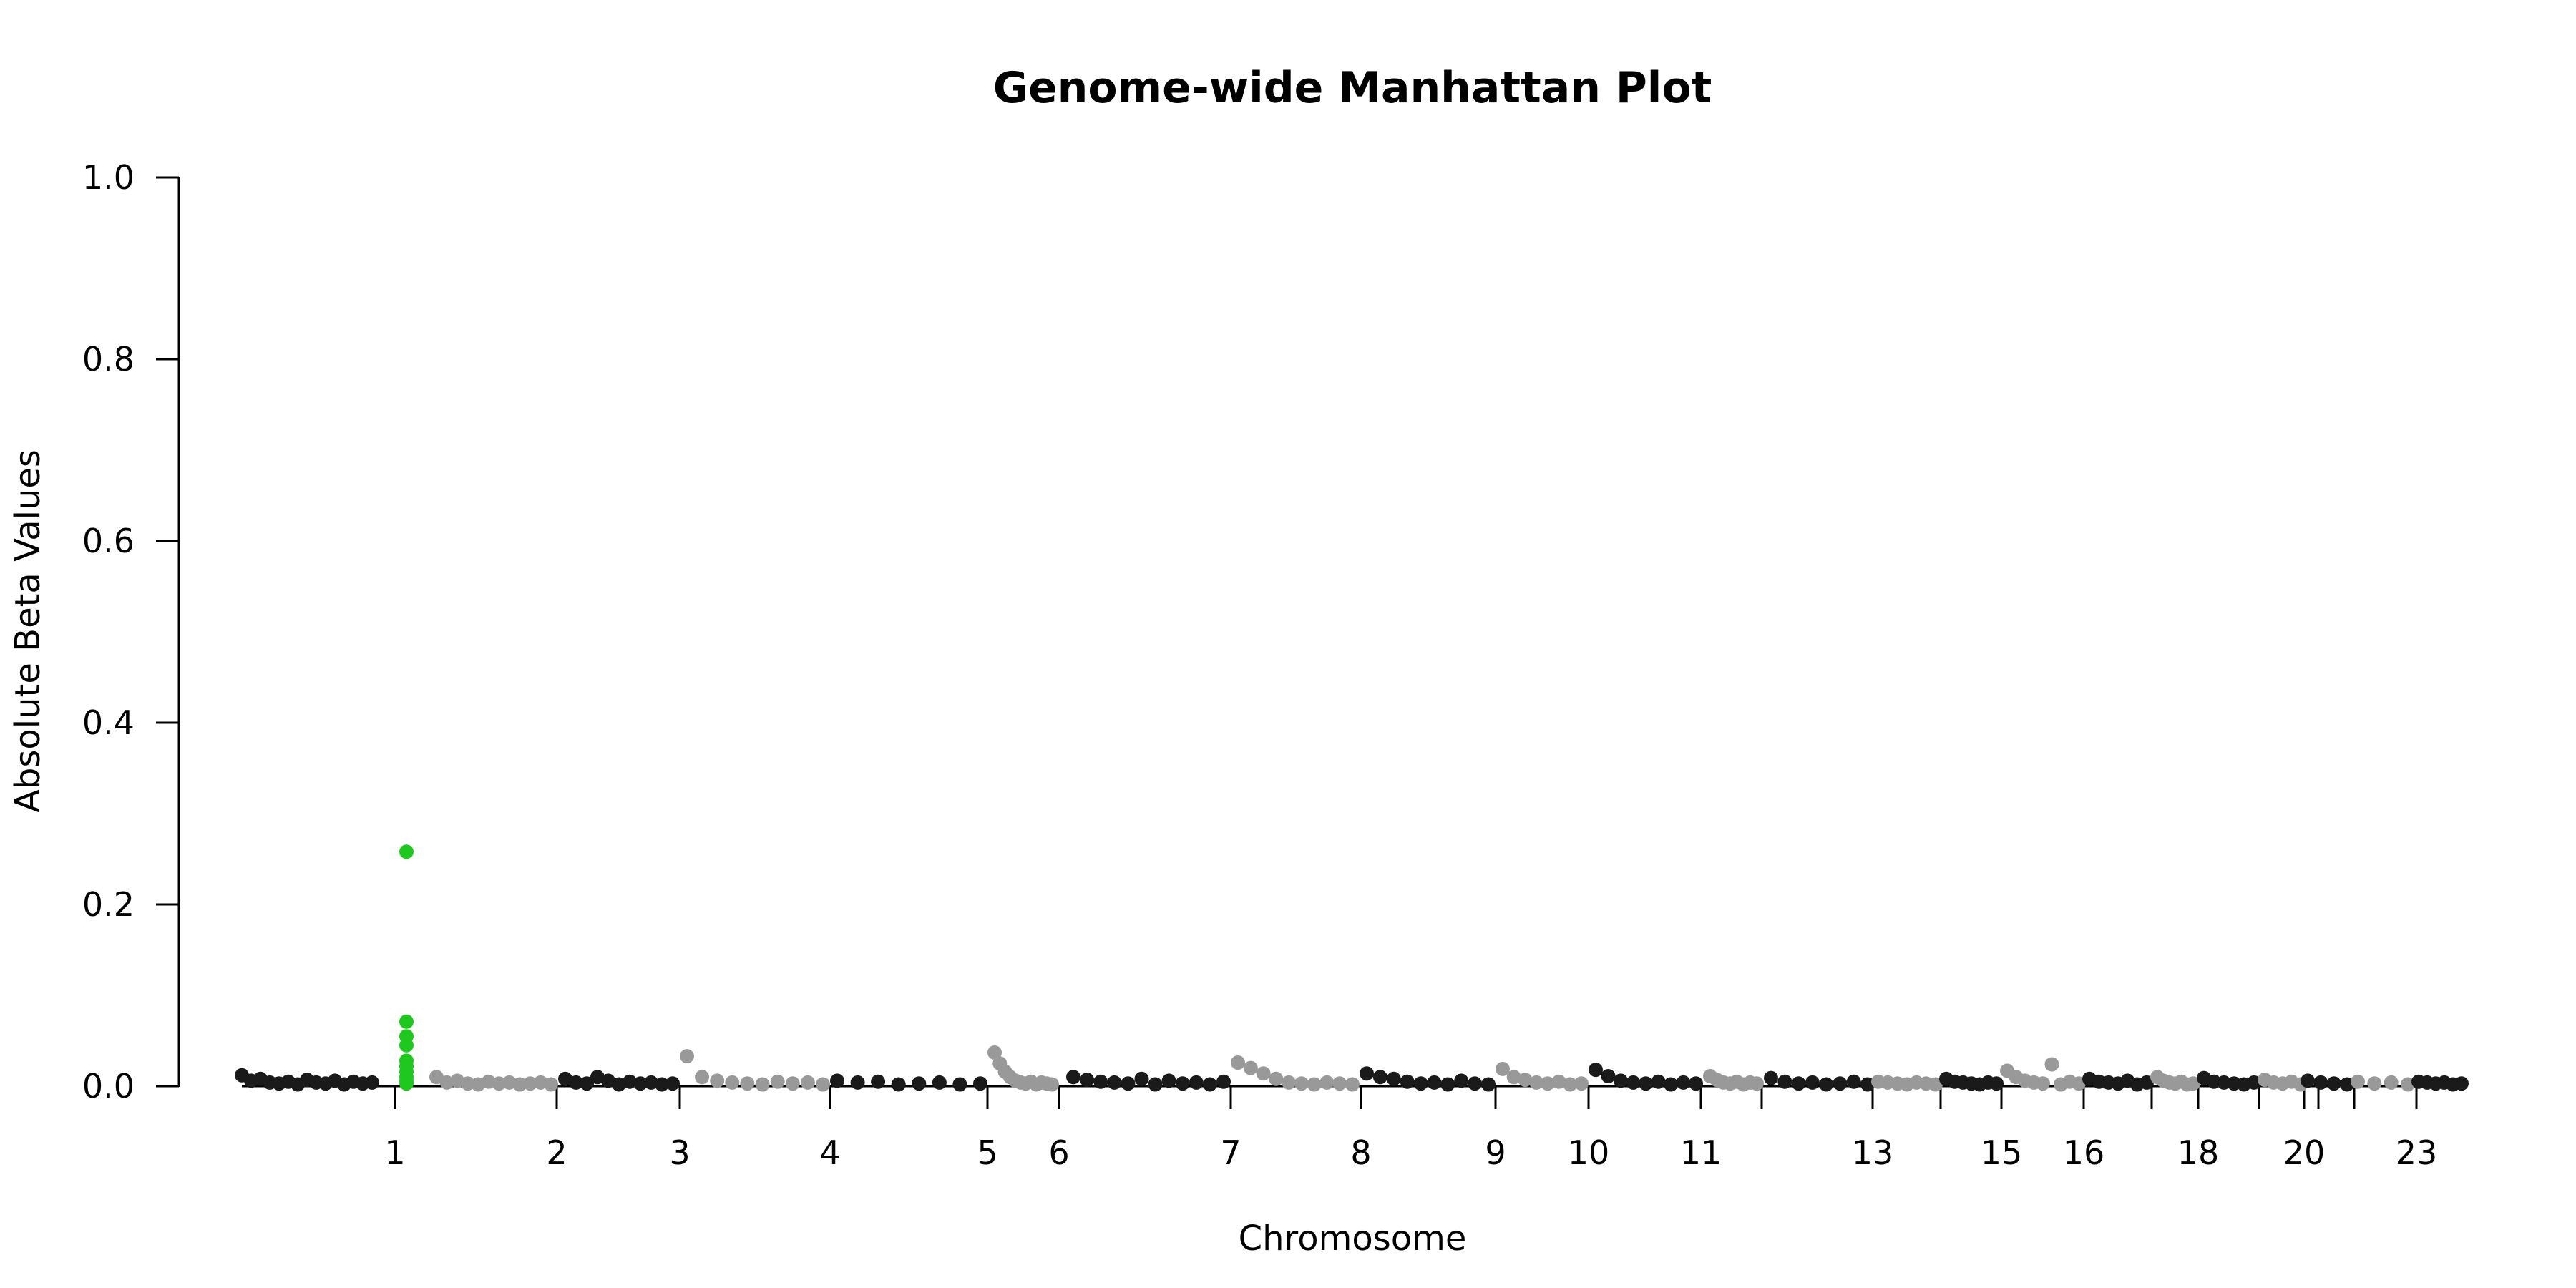 Image resolution: width=2576 pixels, height=1288 pixels. Describe the element at coordinates (1495, 1152) in the screenshot. I see `x-tick-label: 9` at that location.